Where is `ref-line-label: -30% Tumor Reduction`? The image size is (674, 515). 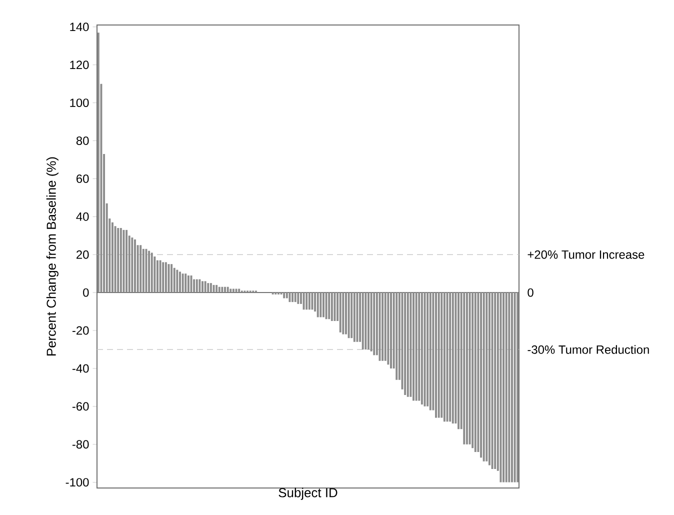 ref-line-label: -30% Tumor Reduction is located at coordinates (588, 349).